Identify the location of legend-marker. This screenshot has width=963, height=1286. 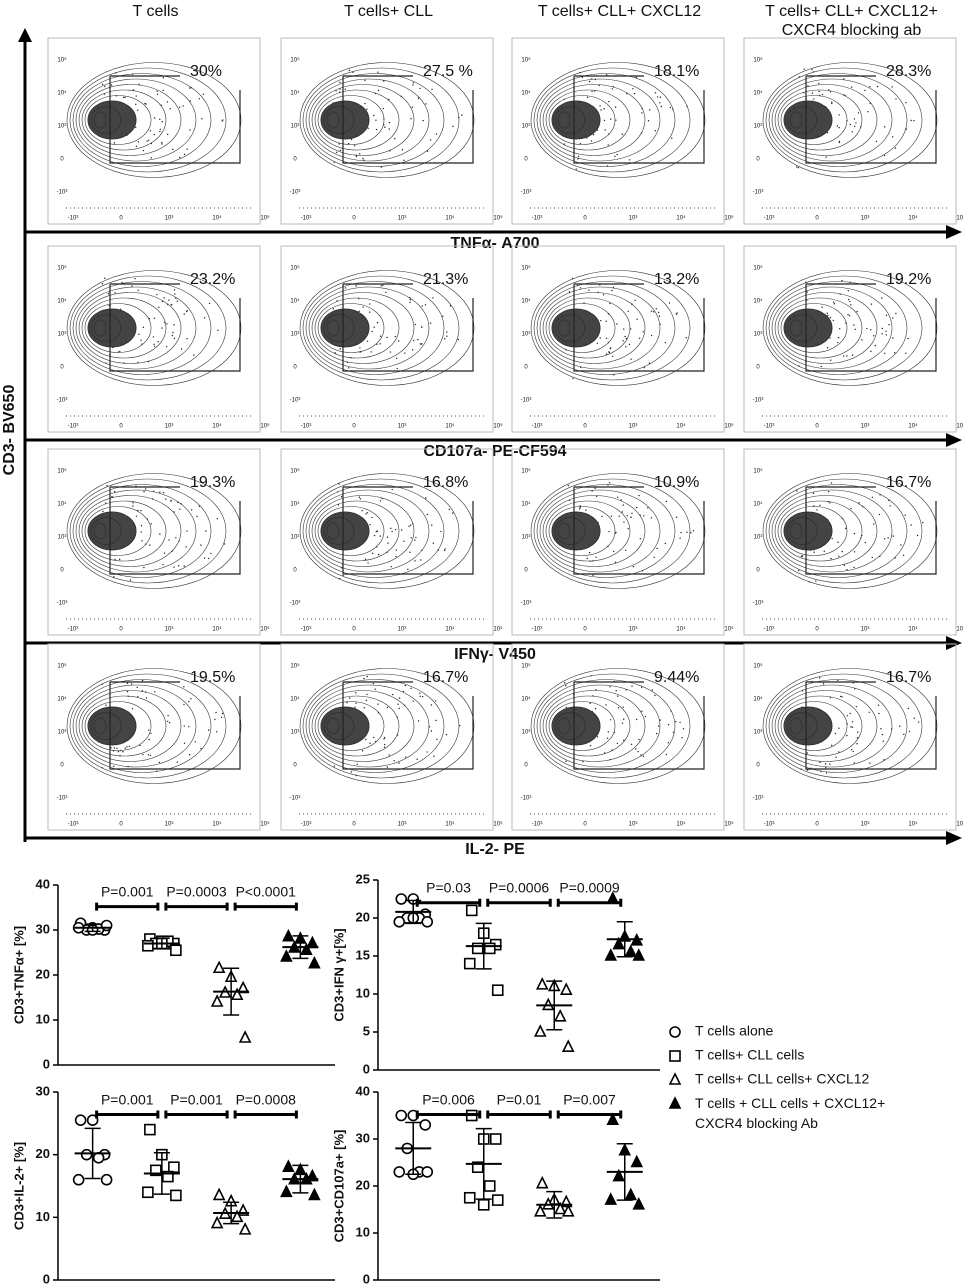
(675, 1078).